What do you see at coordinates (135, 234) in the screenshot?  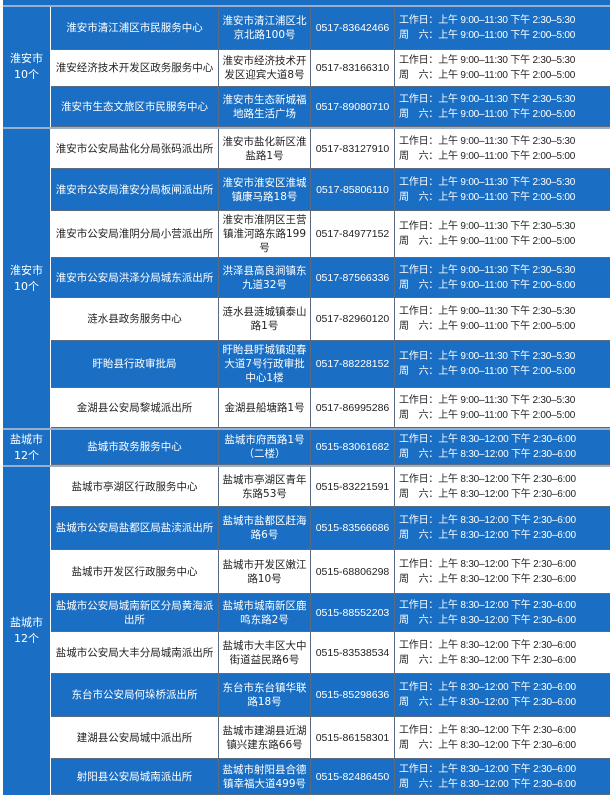 I see `name-cell: 淮安市公安局淮阴分局小营派出所` at bounding box center [135, 234].